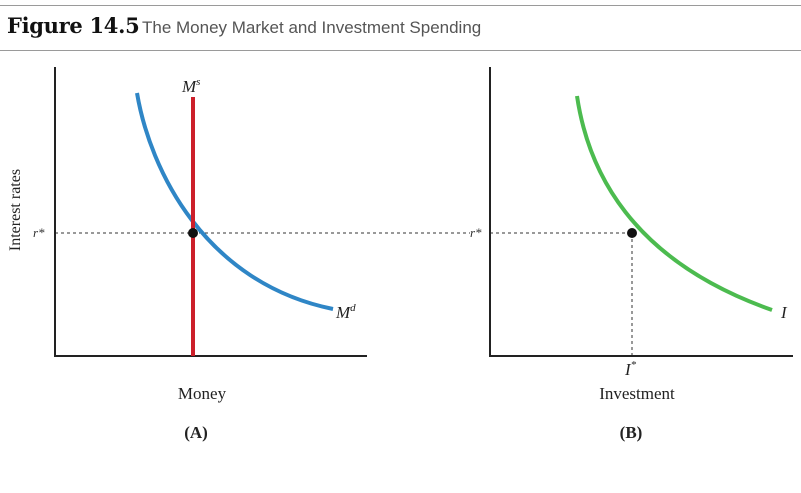  Describe the element at coordinates (674, 203) in the screenshot. I see `investment-curve` at that location.